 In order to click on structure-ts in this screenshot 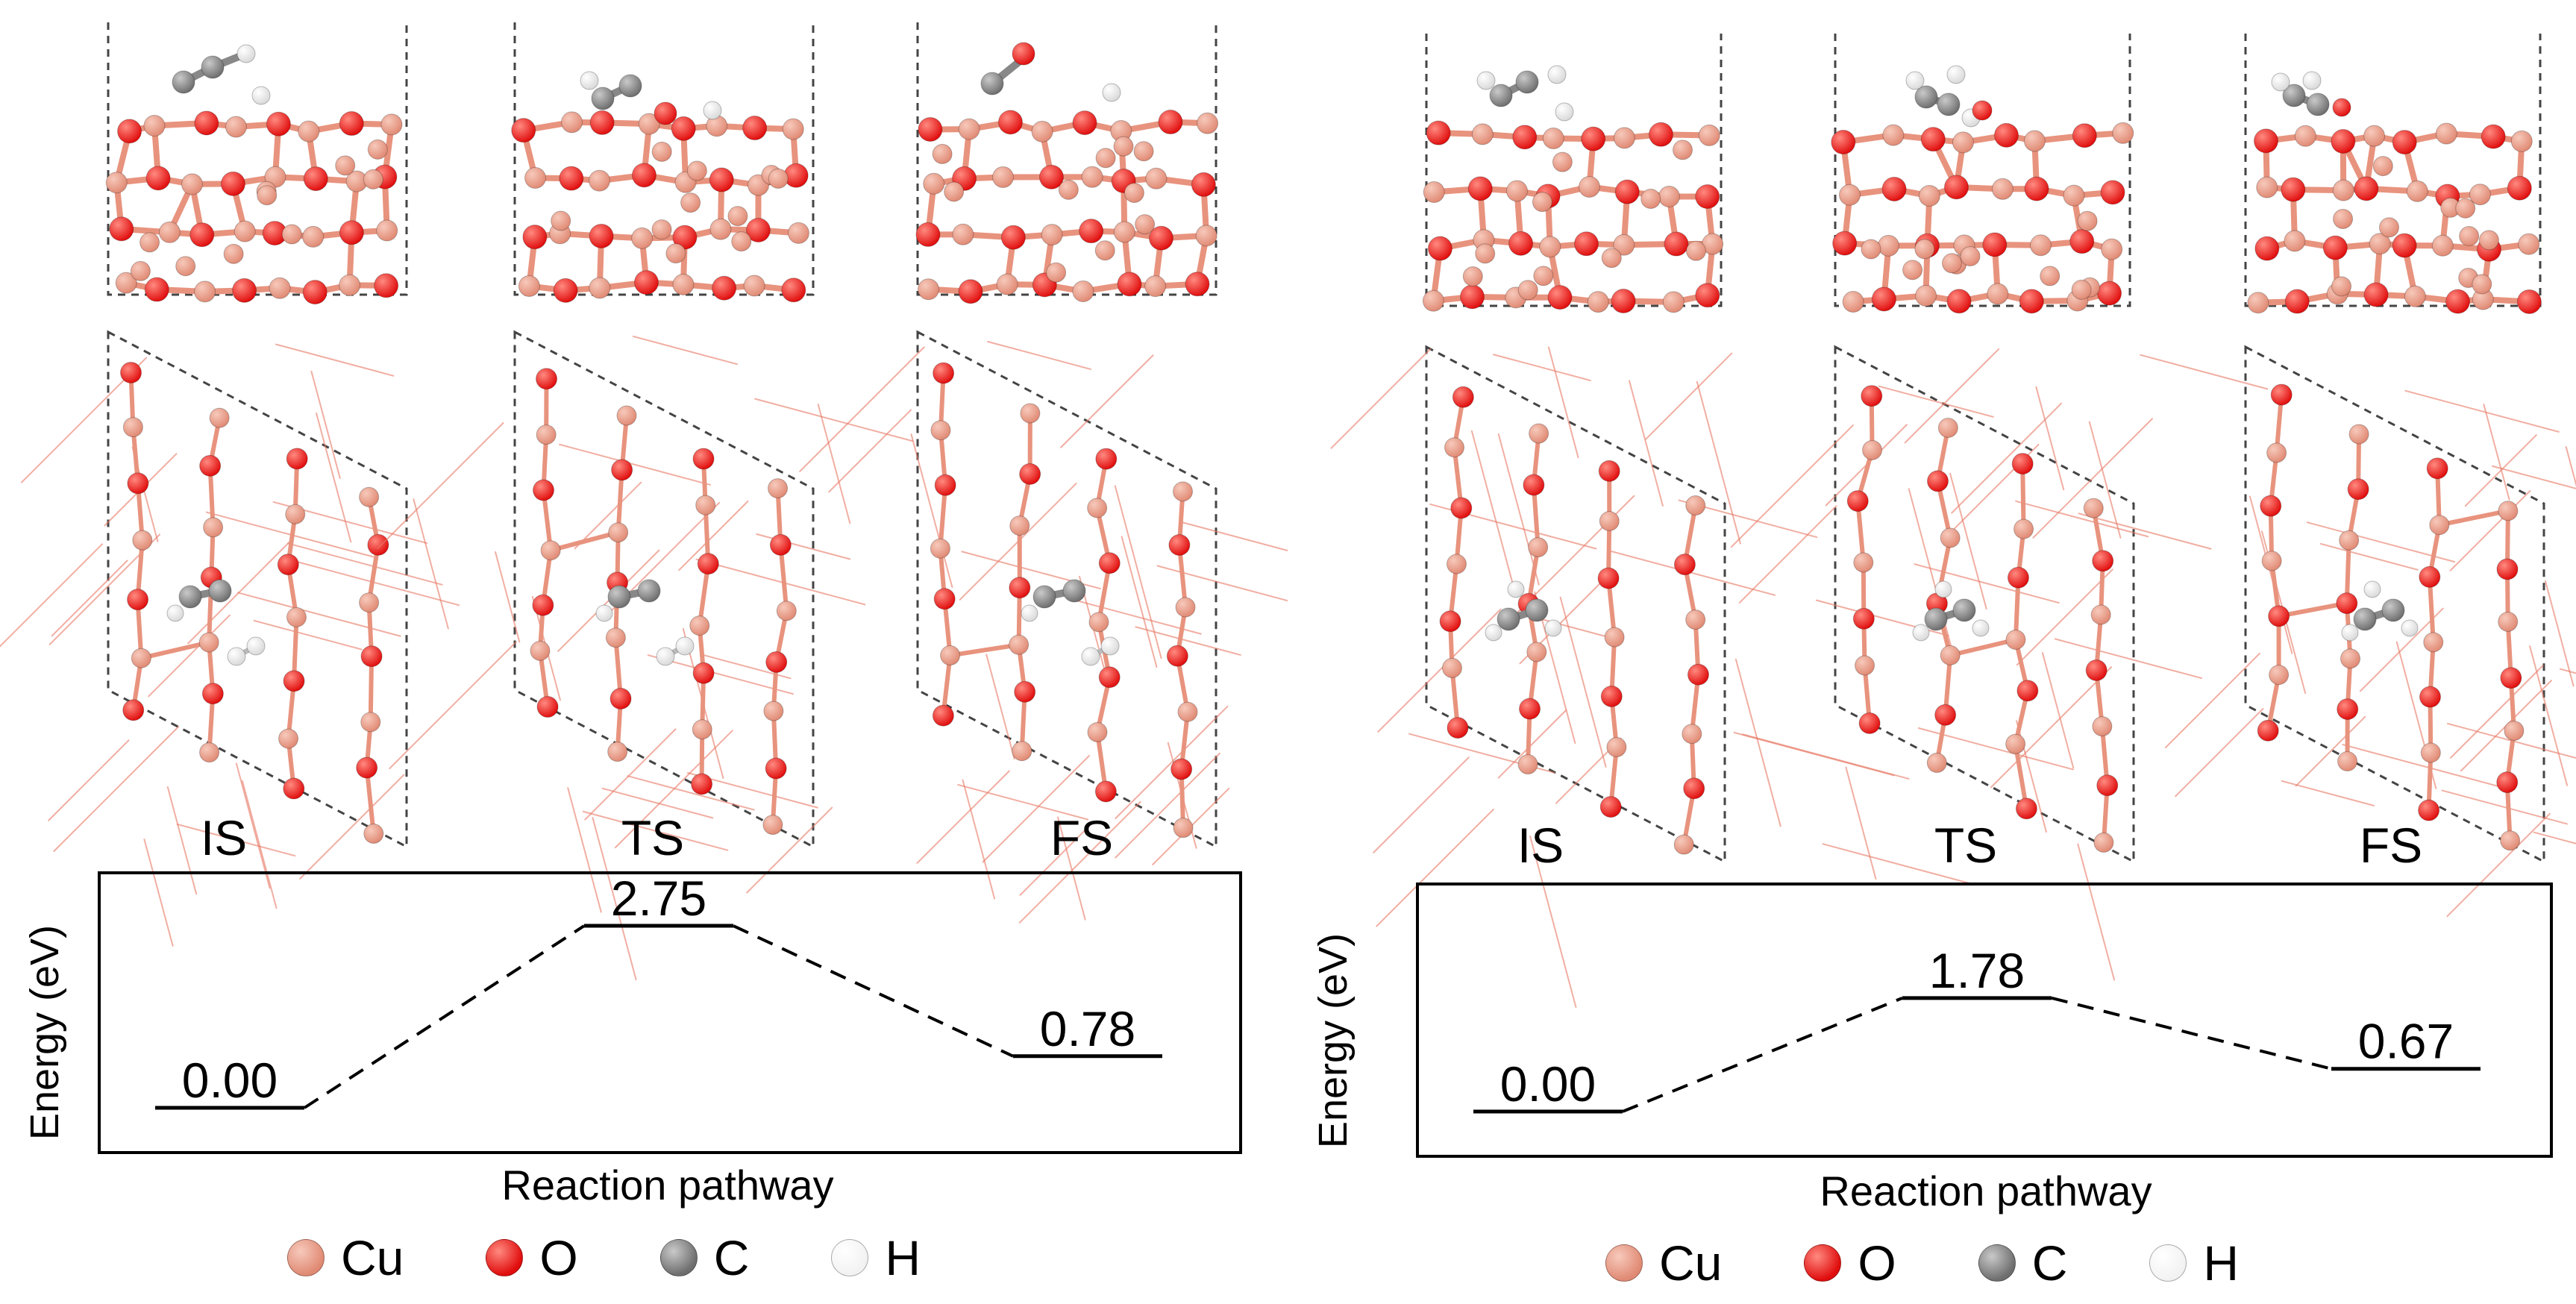, I will do `click(1982, 174)`.